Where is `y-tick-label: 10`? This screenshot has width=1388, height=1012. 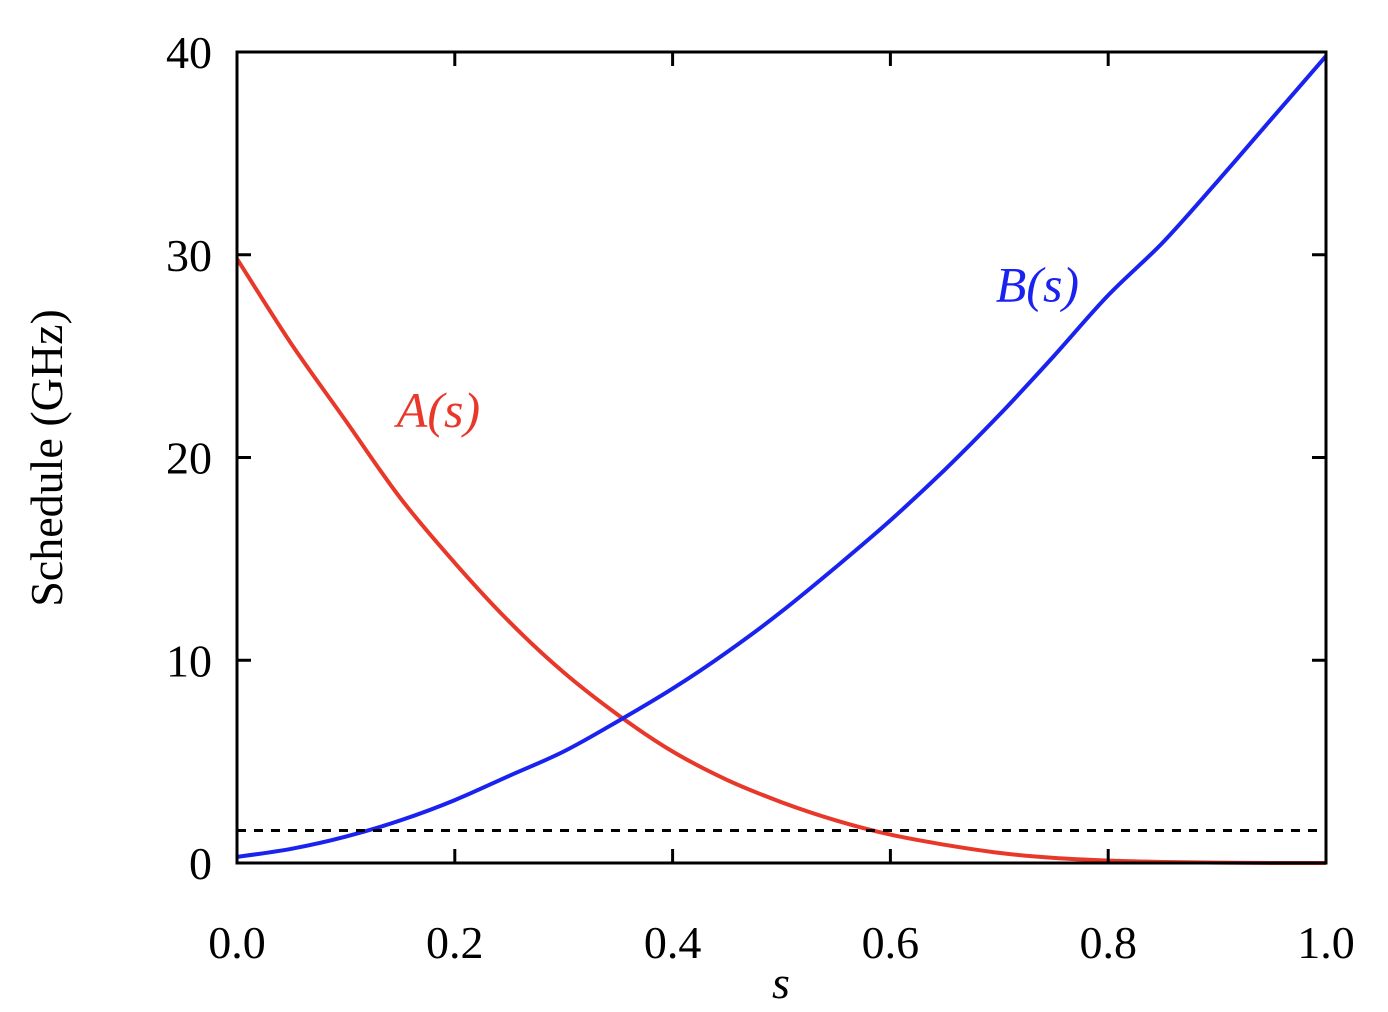 y-tick-label: 10 is located at coordinates (189, 660).